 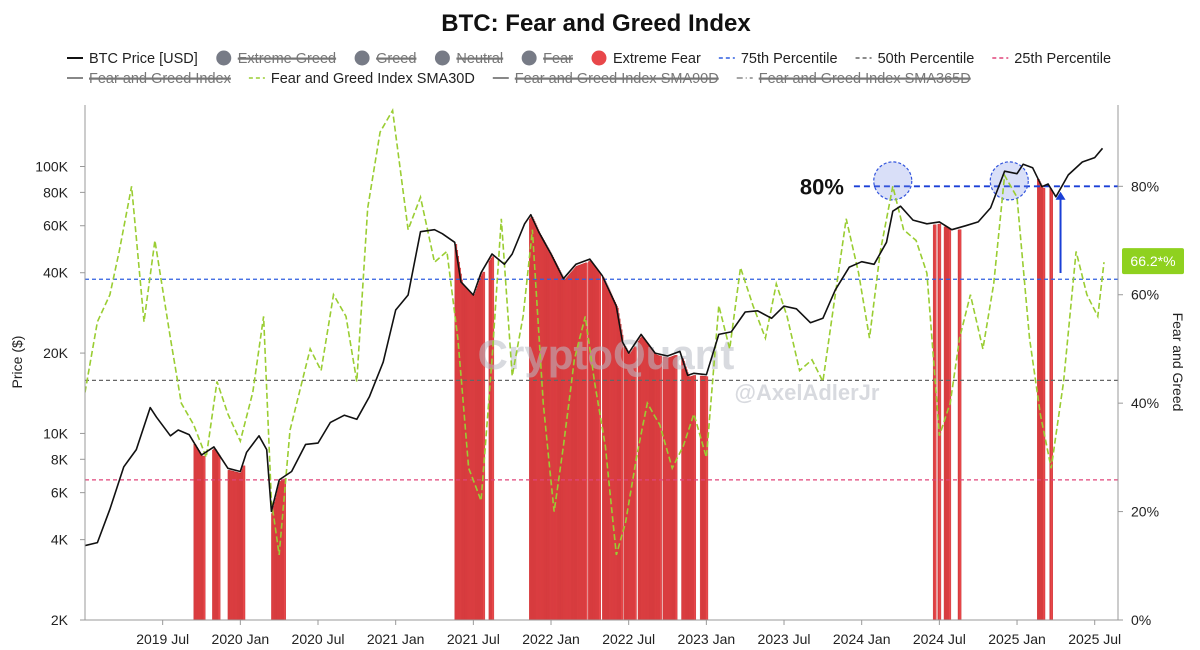 I want to click on x-tick-label: 2020 Jul, so click(x=318, y=639).